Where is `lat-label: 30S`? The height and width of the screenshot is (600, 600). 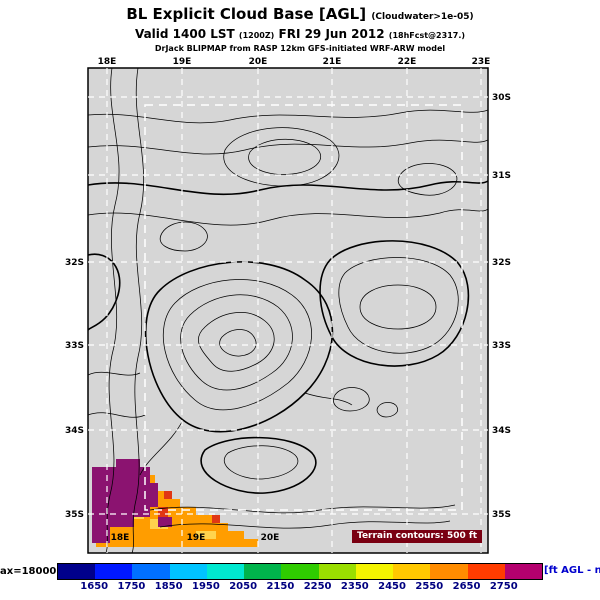
lat-label: 30S is located at coordinates (501, 98).